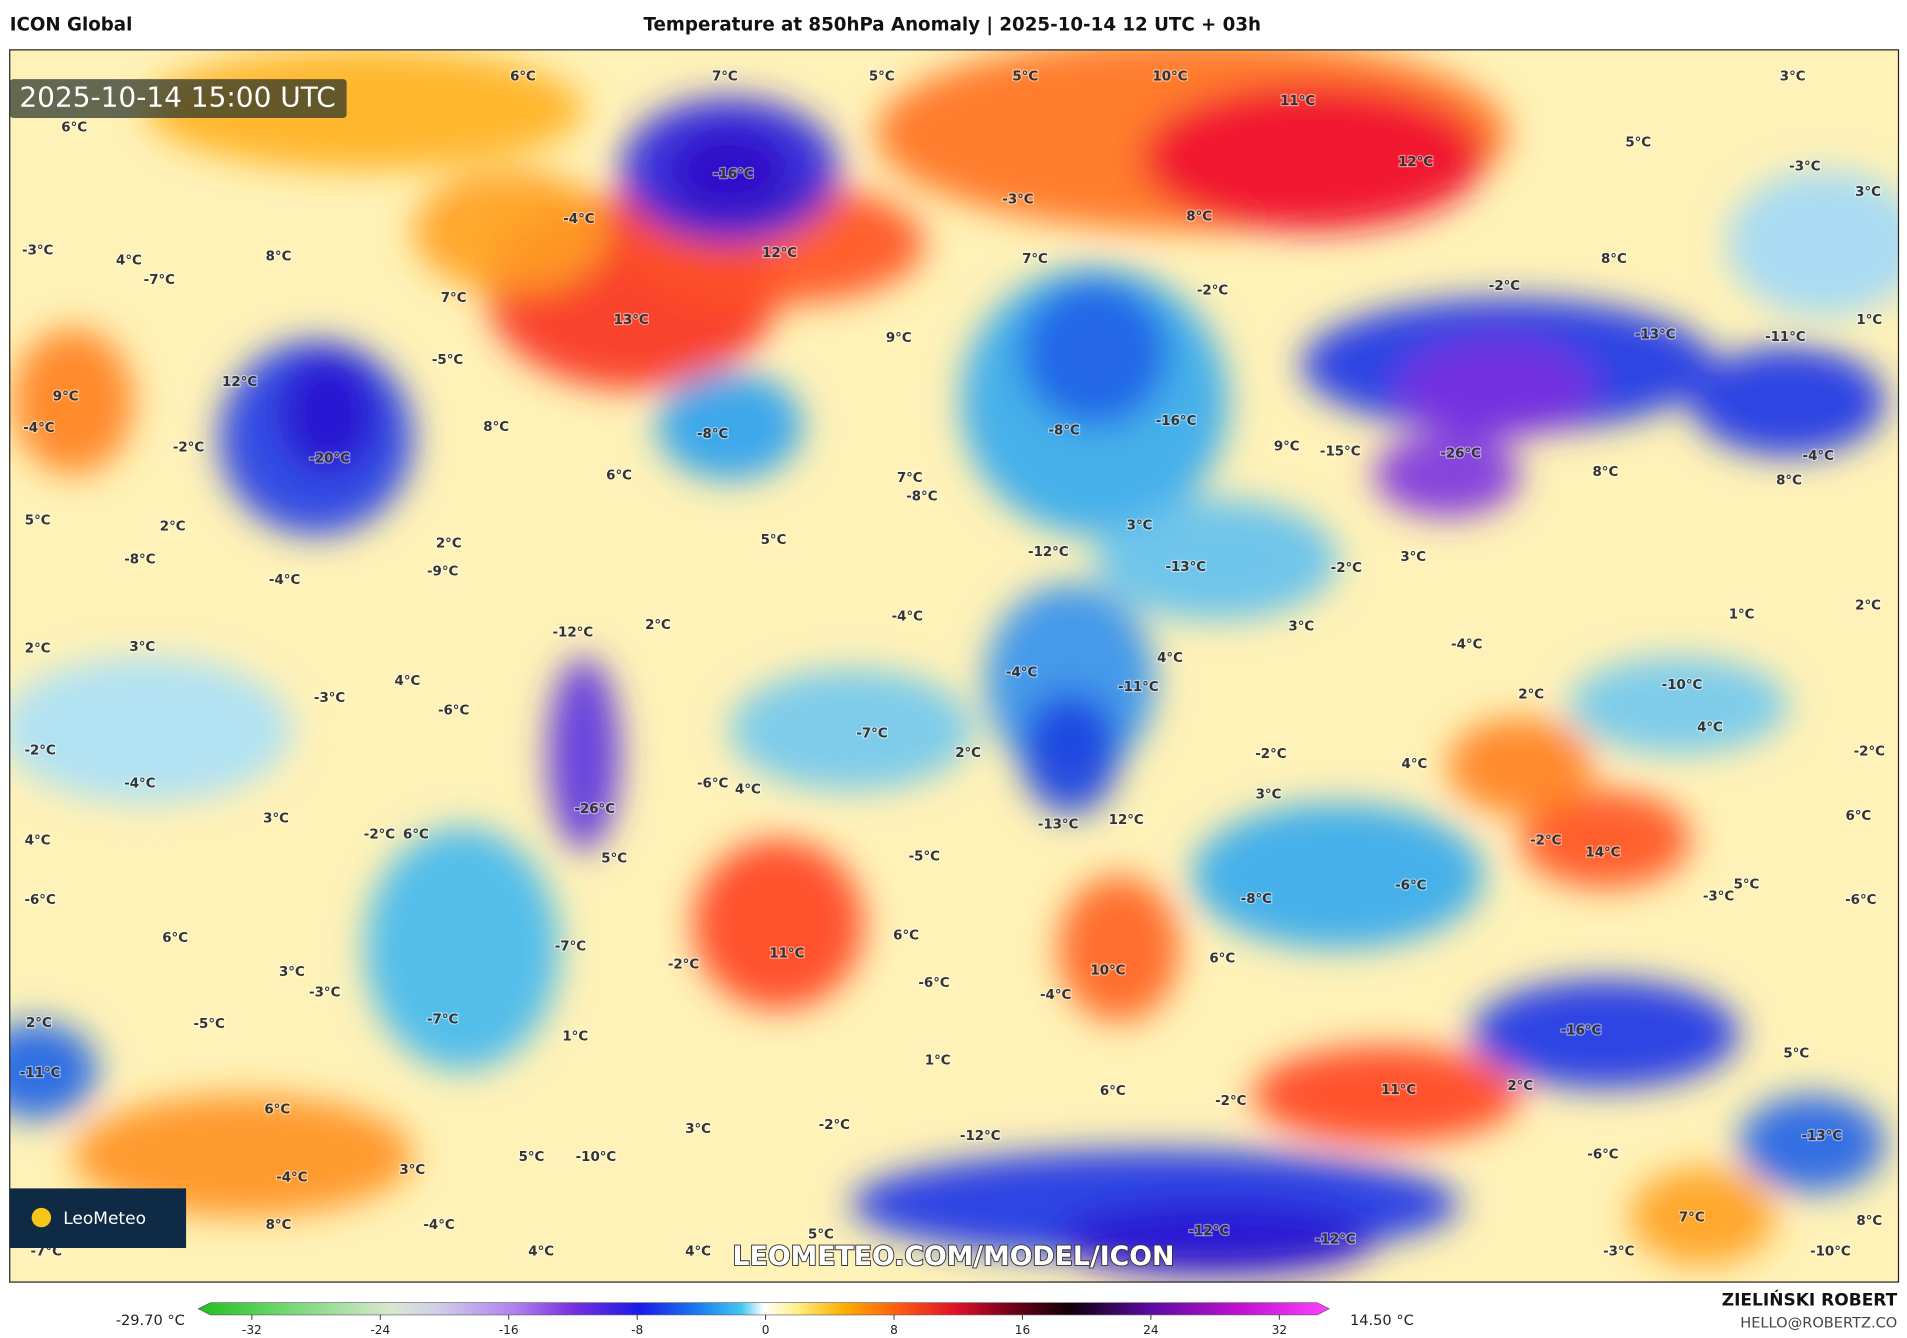  Describe the element at coordinates (786, 954) in the screenshot. I see `temperature-label: 11°C` at that location.